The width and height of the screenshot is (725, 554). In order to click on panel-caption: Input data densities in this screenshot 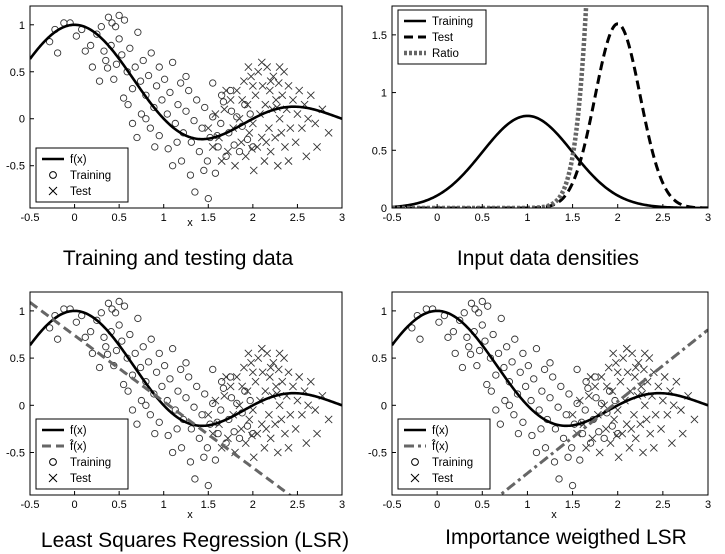, I will do `click(548, 258)`.